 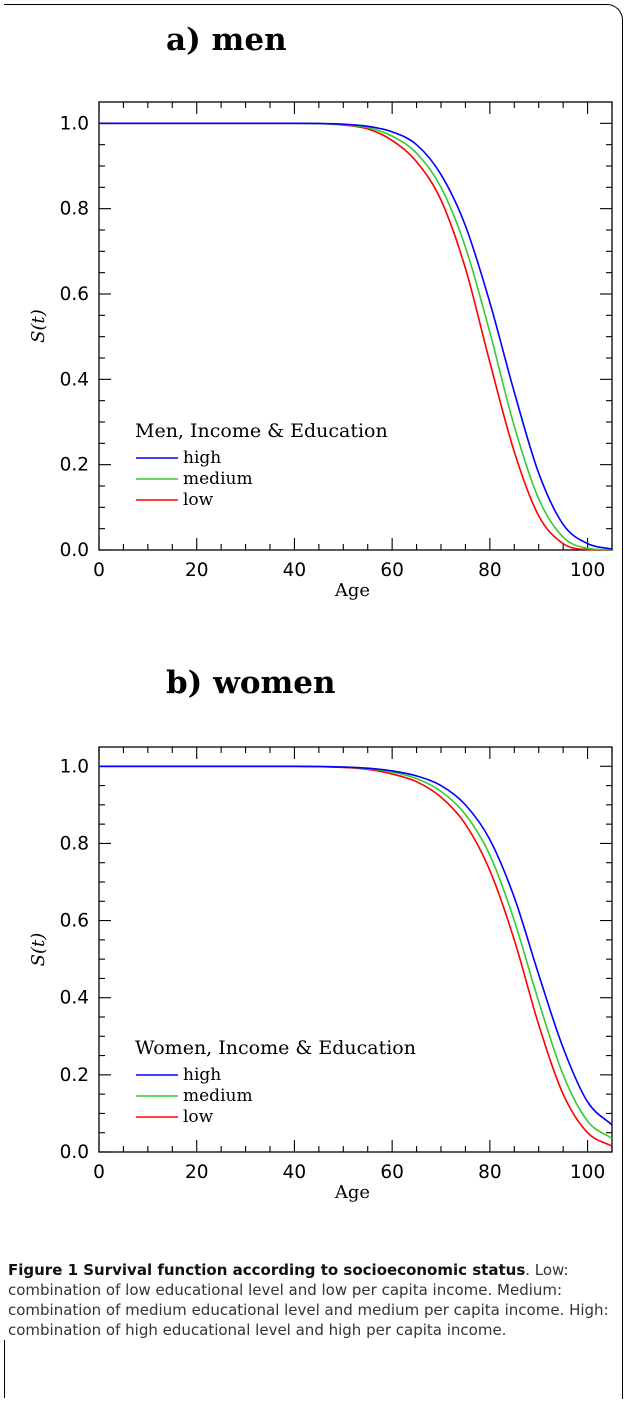 I want to click on figure-frame-left-edge, so click(x=4, y=1369).